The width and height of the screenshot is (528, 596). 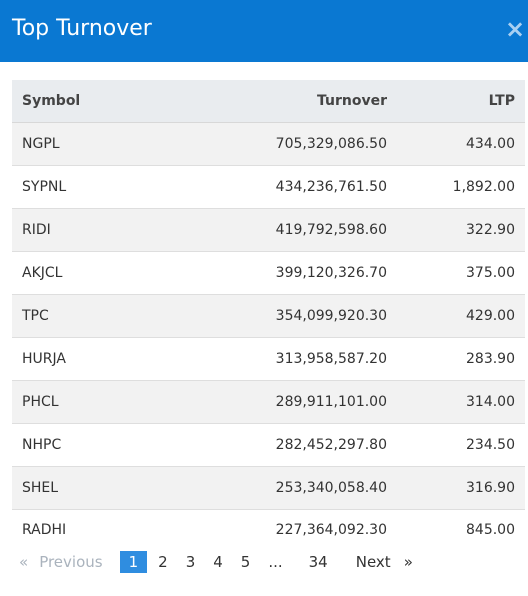 What do you see at coordinates (461, 402) in the screenshot?
I see `cell-ltp: 314.00` at bounding box center [461, 402].